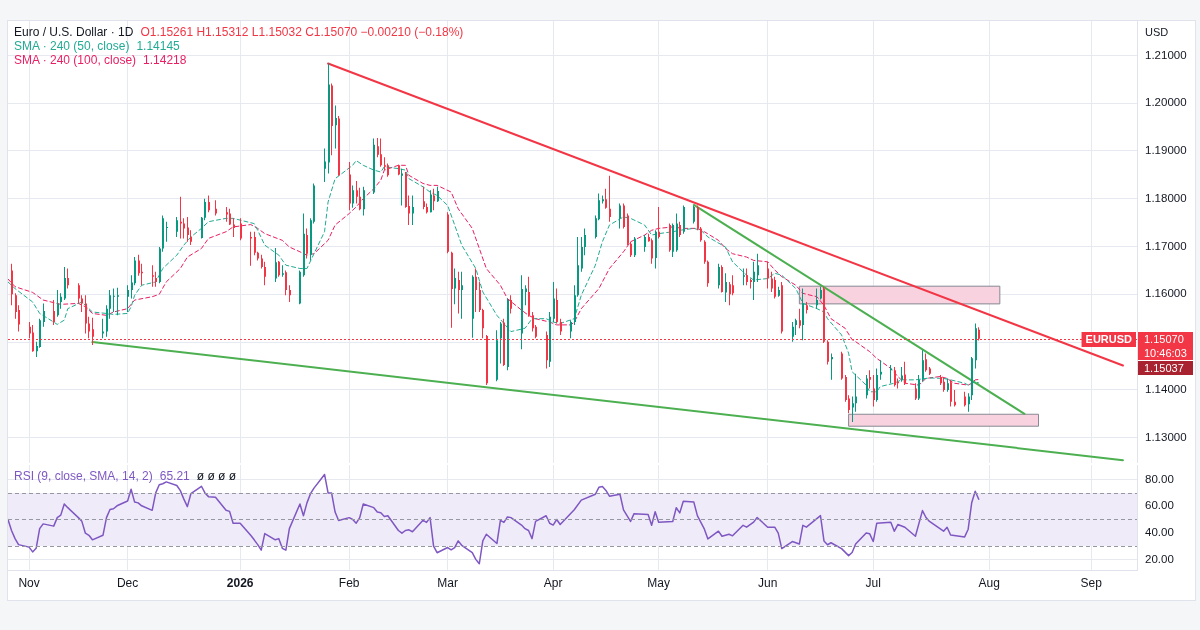  I want to click on y-tick-label: 60.00, so click(1159, 505).